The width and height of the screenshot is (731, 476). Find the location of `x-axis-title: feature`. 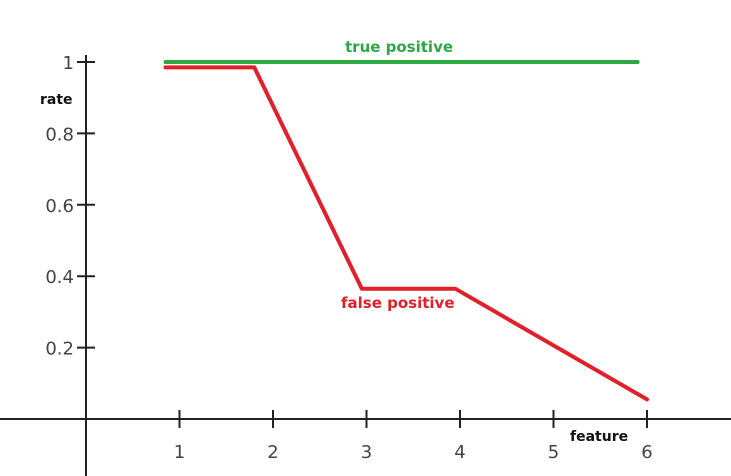

x-axis-title: feature is located at coordinates (599, 437).